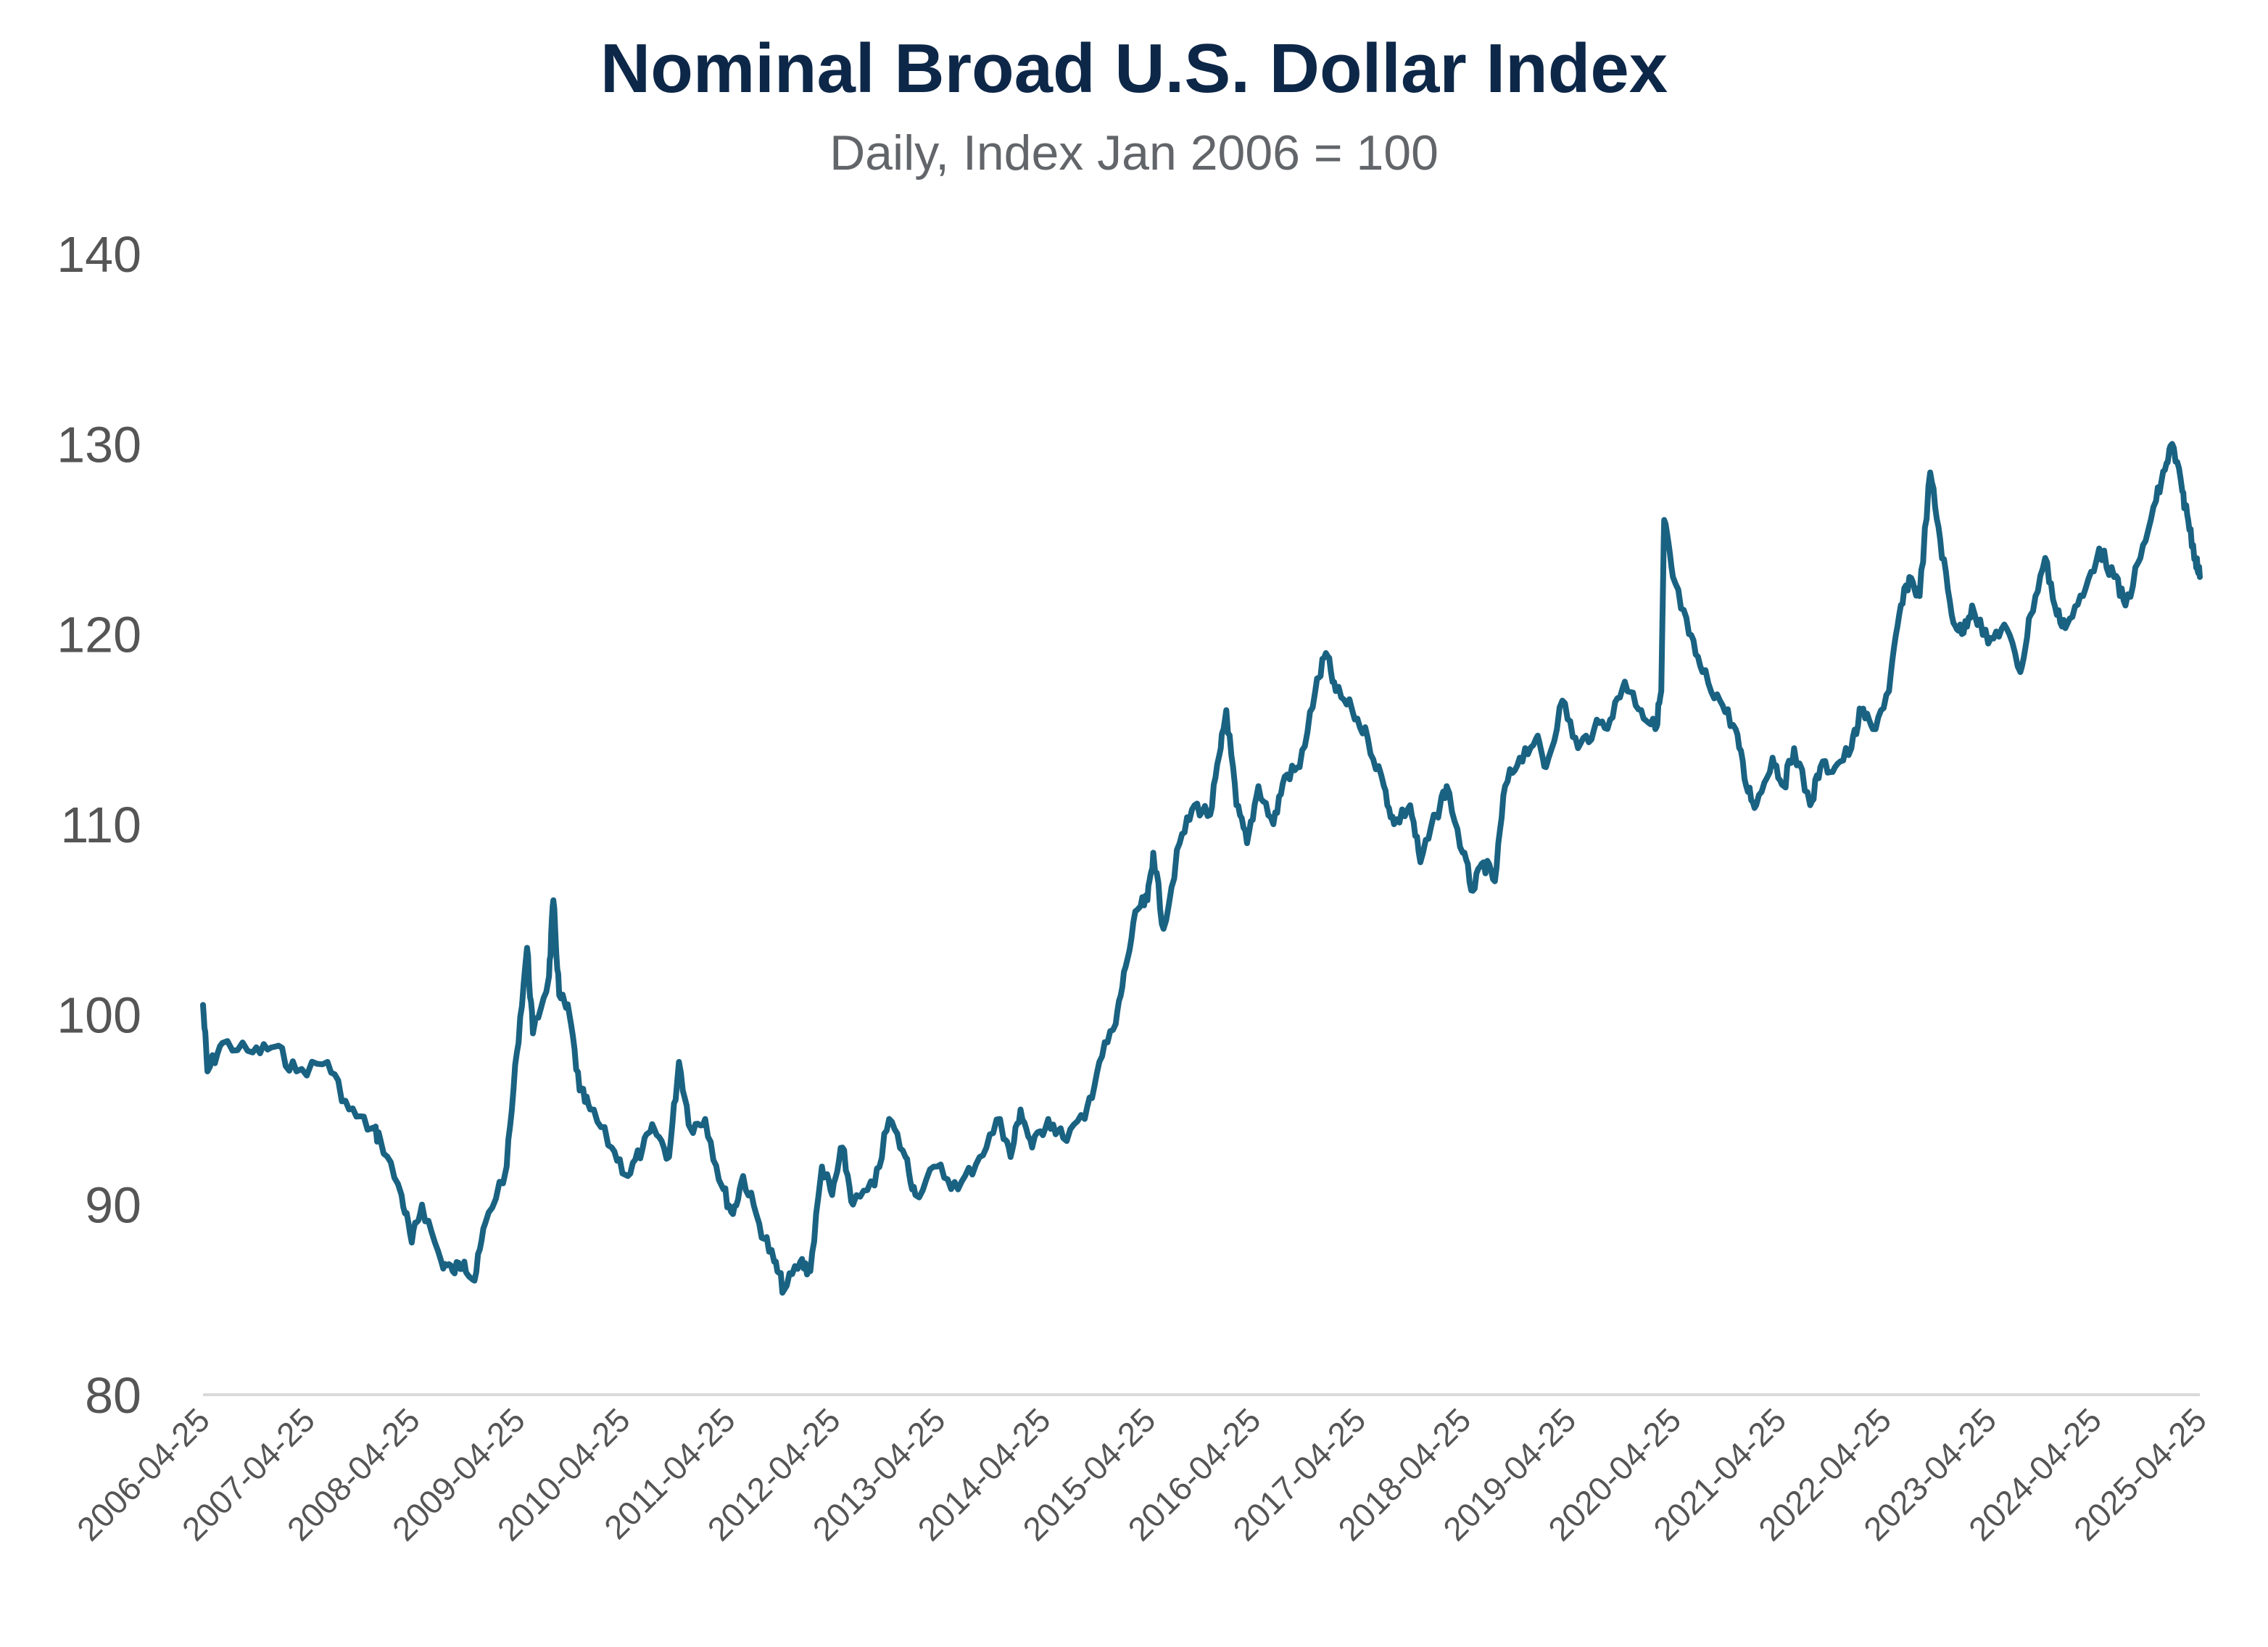  I want to click on y-tick-label: 120, so click(99, 635).